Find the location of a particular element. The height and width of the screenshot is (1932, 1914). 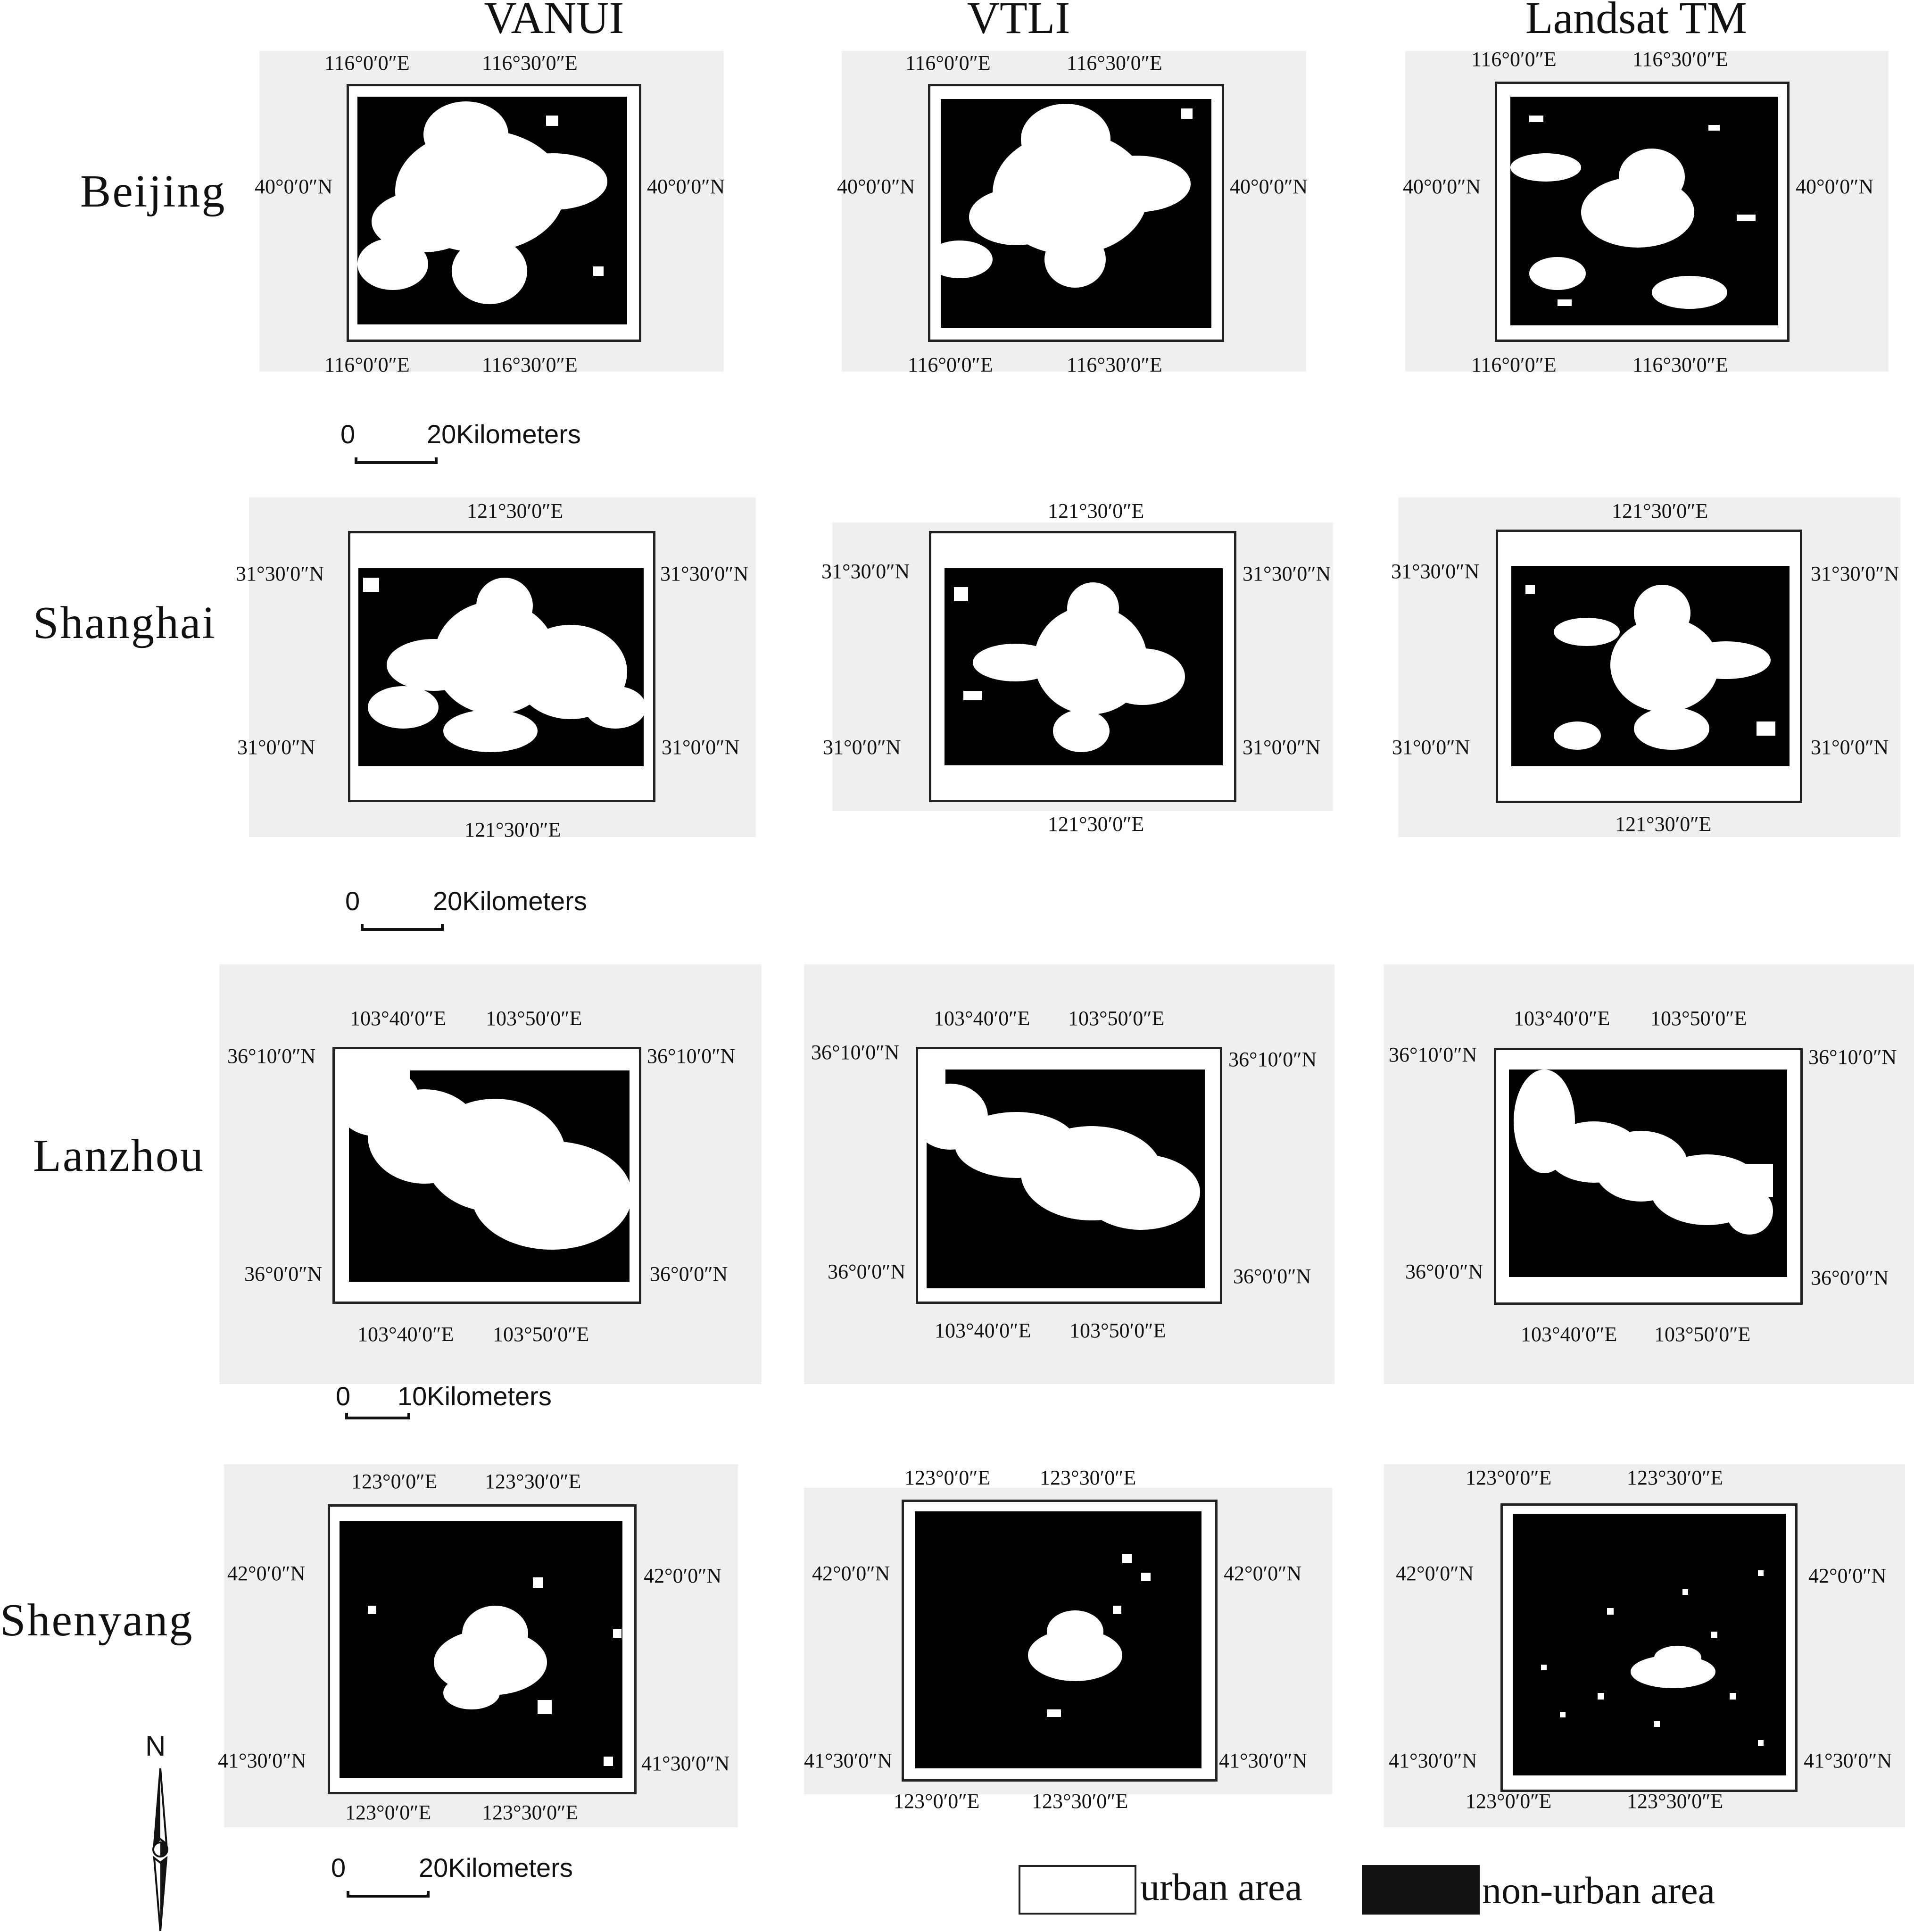

north-arrow-icon is located at coordinates (160, 1849).